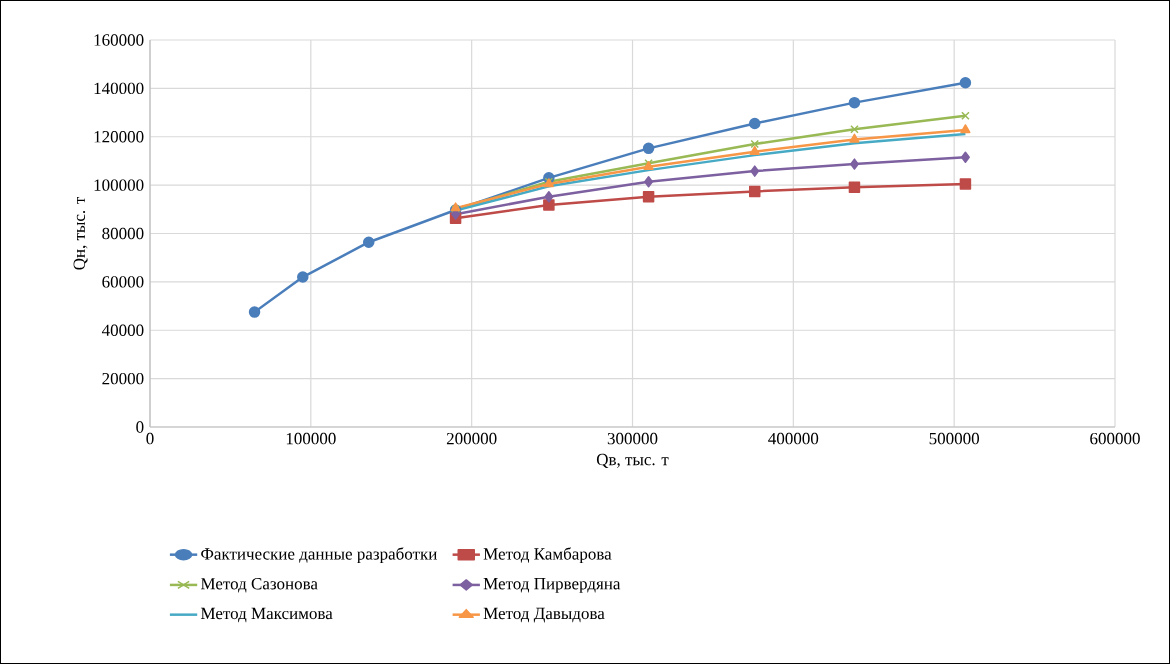 The image size is (1170, 664). I want to click on y-tick-label: 80000, so click(123, 233).